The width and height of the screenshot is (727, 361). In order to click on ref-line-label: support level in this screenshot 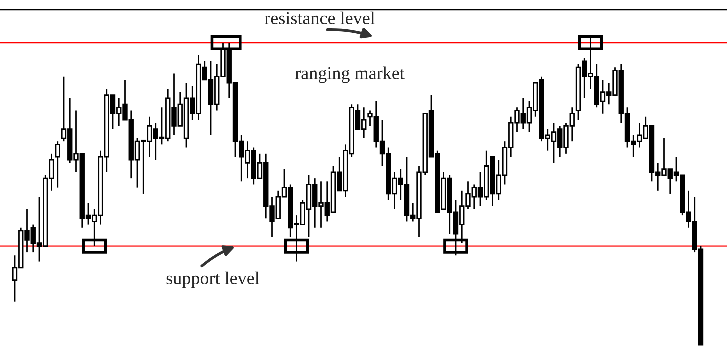, I will do `click(213, 280)`.